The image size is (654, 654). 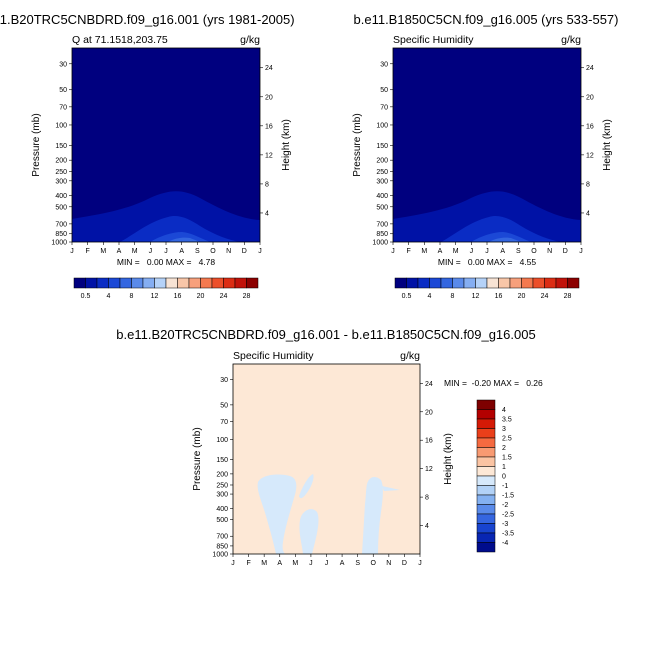 What do you see at coordinates (429, 441) in the screenshot?
I see `height-tick-label: 16` at bounding box center [429, 441].